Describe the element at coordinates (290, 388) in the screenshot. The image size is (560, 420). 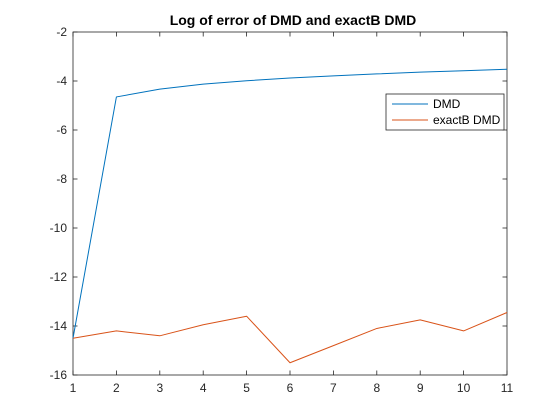
I see `x-tick-label: 6` at that location.